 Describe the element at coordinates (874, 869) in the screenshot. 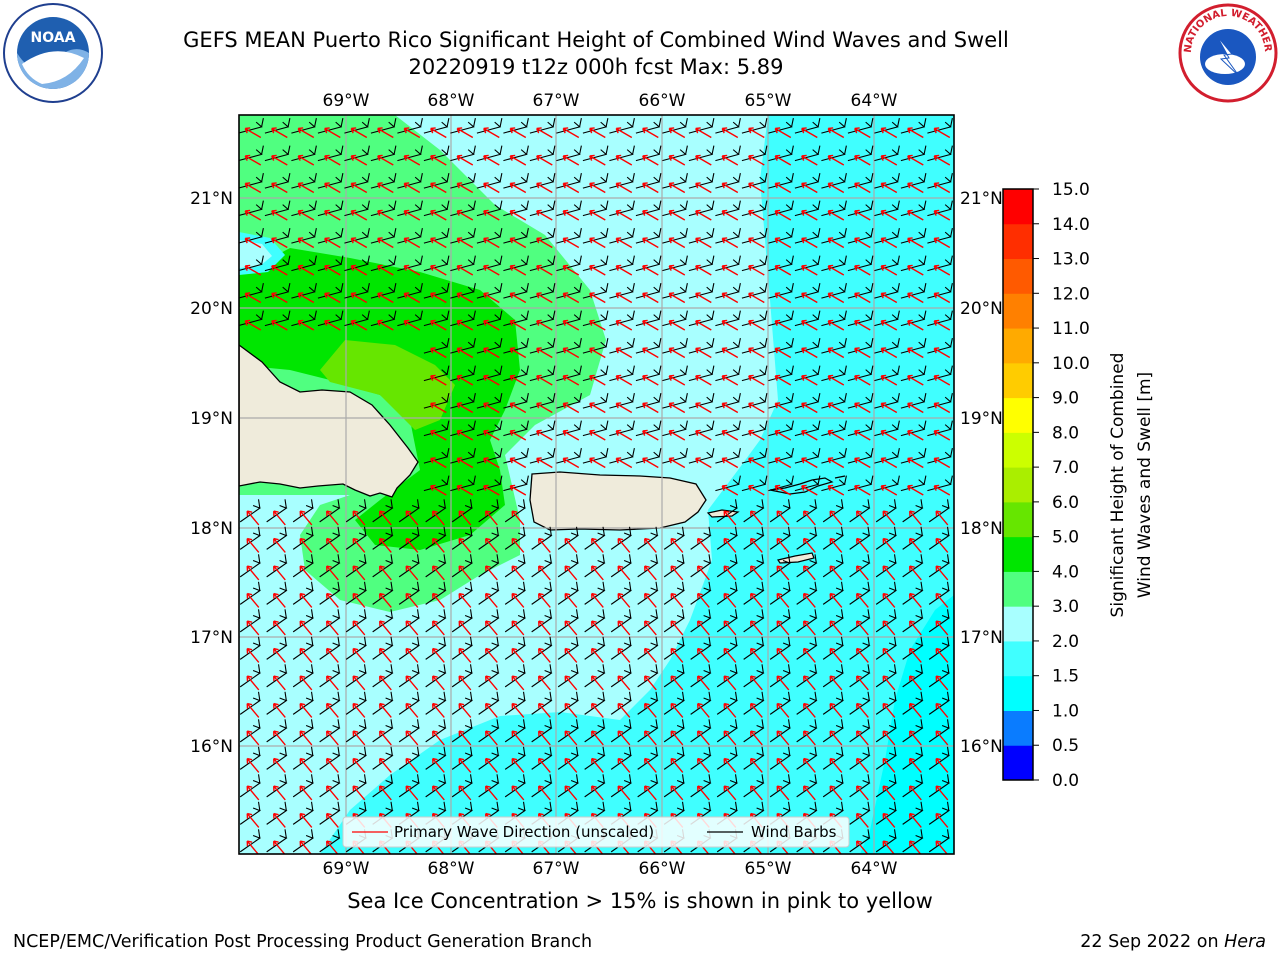

I see `lon-label-bottom: 64°W` at that location.